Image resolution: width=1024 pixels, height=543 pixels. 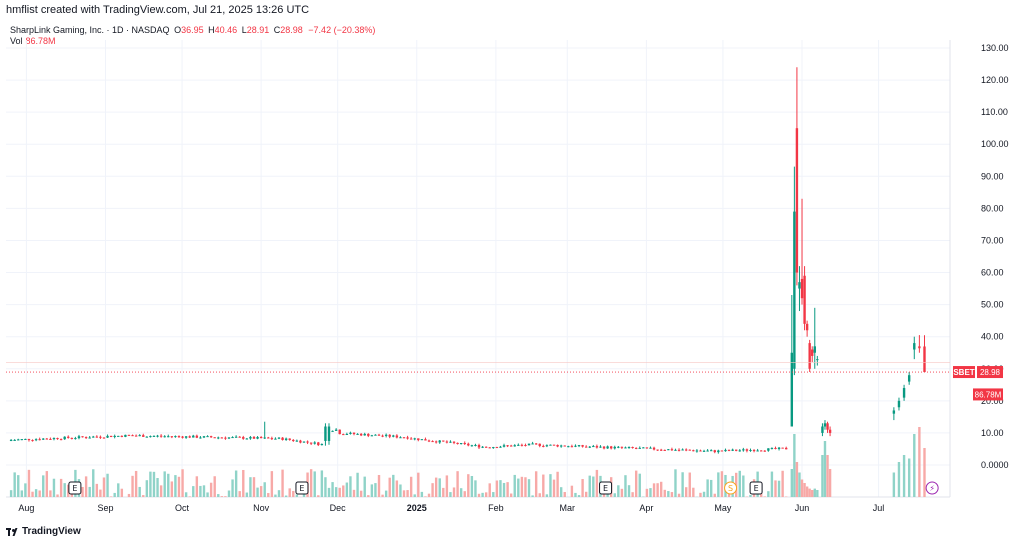 What do you see at coordinates (33, 41) in the screenshot?
I see `volume-legend: Vol 86.78M` at bounding box center [33, 41].